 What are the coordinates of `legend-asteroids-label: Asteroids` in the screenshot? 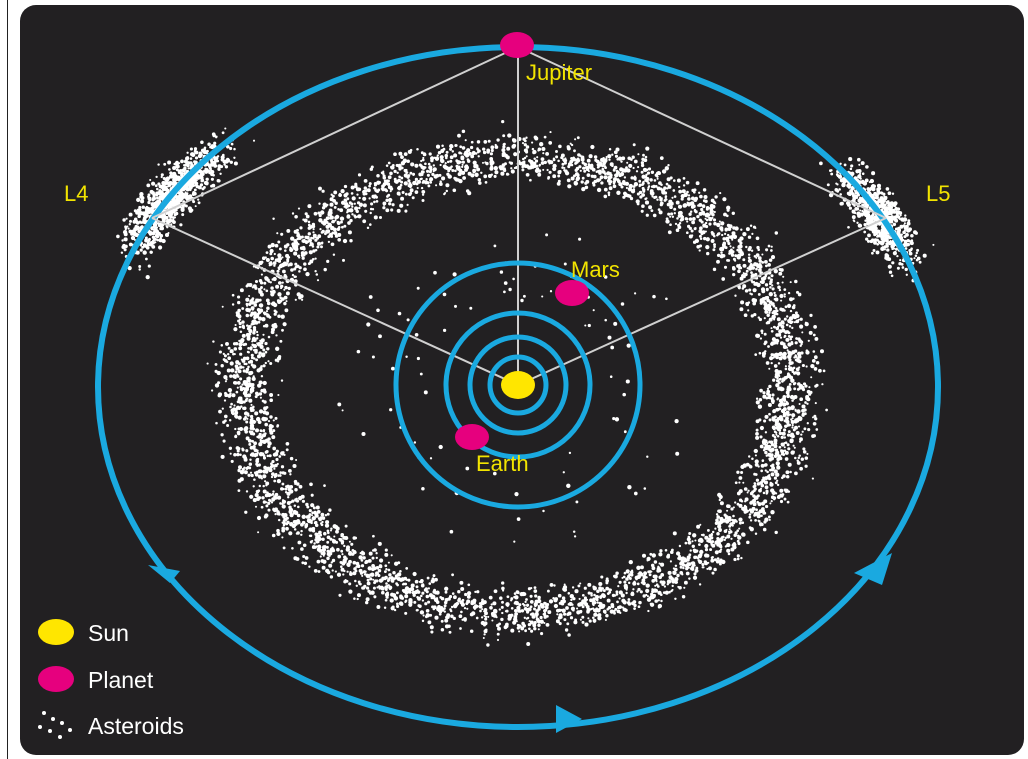 It's located at (136, 726).